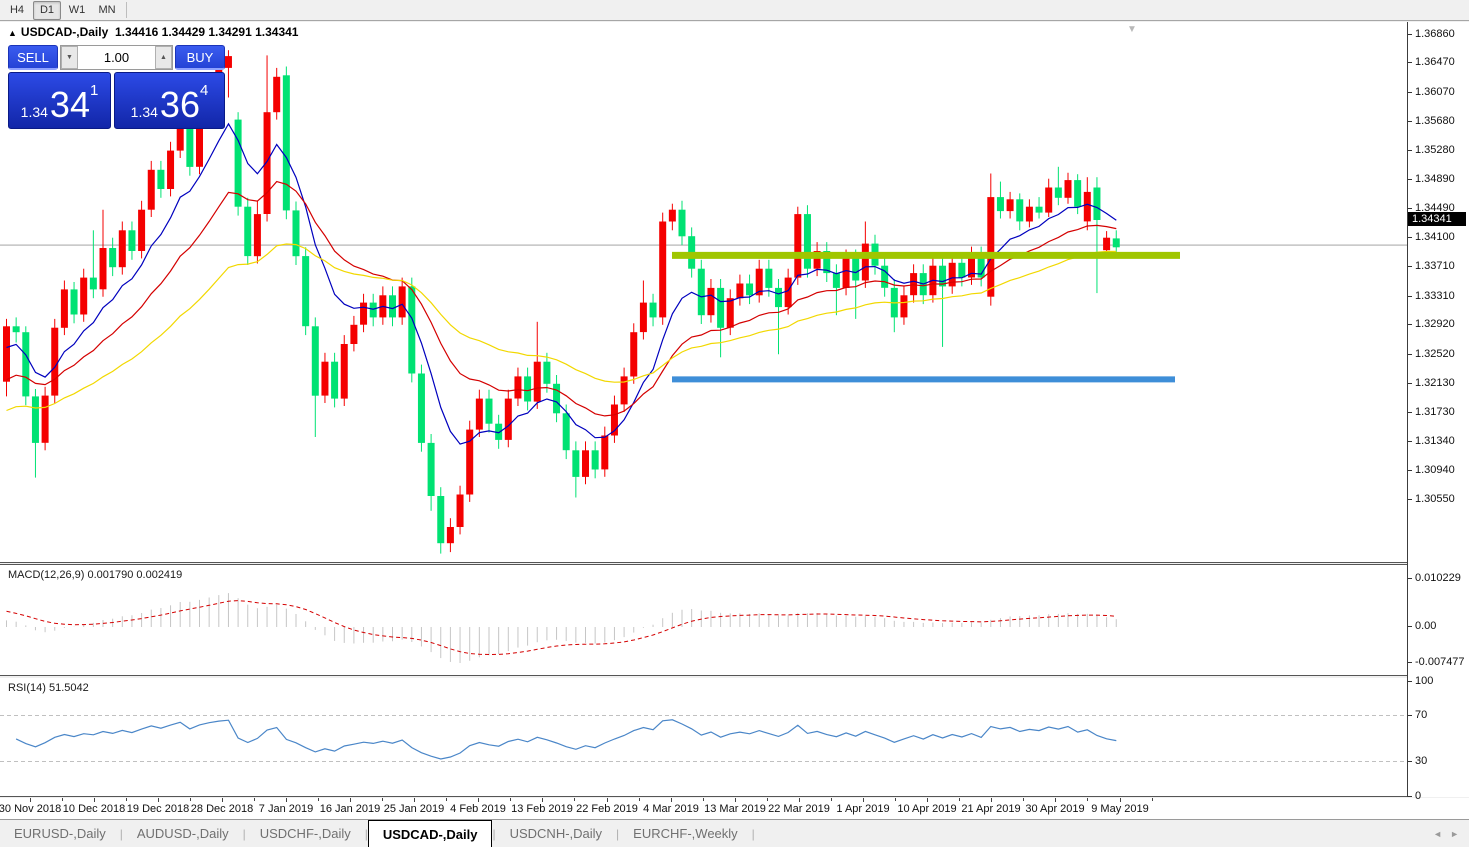 This screenshot has width=1469, height=847. Describe the element at coordinates (77, 10) in the screenshot. I see `timeframe-button-w1: W1` at that location.